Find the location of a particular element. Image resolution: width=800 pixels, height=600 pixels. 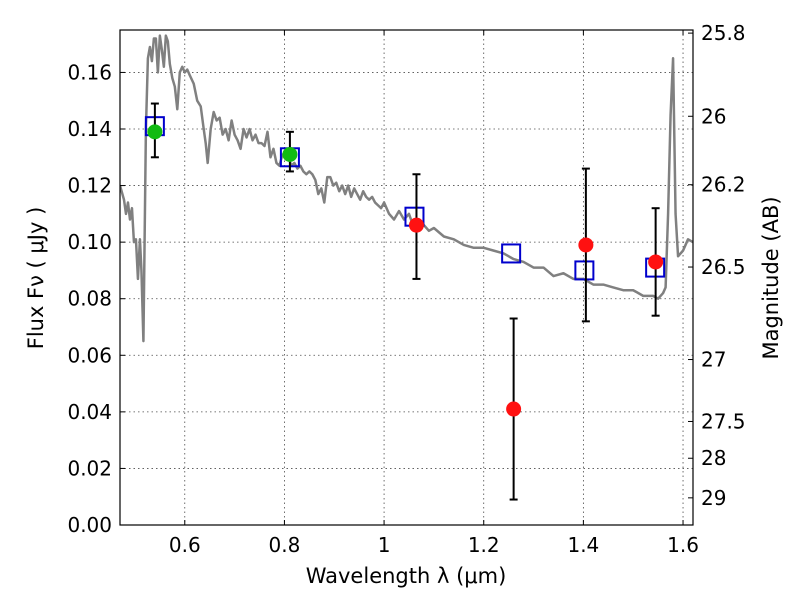

x-tick-label: 1.4 is located at coordinates (583, 545).